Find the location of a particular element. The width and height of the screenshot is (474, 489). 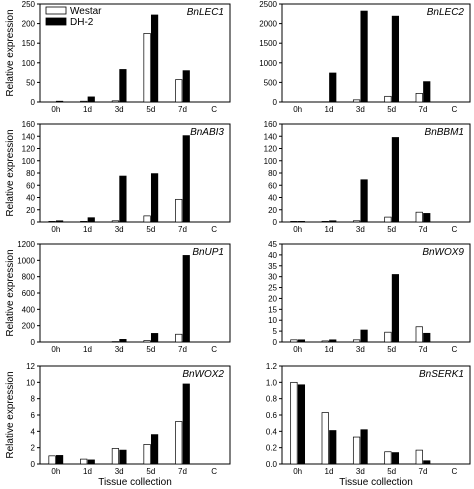

y-tick-label: 500 is located at coordinates (271, 82).